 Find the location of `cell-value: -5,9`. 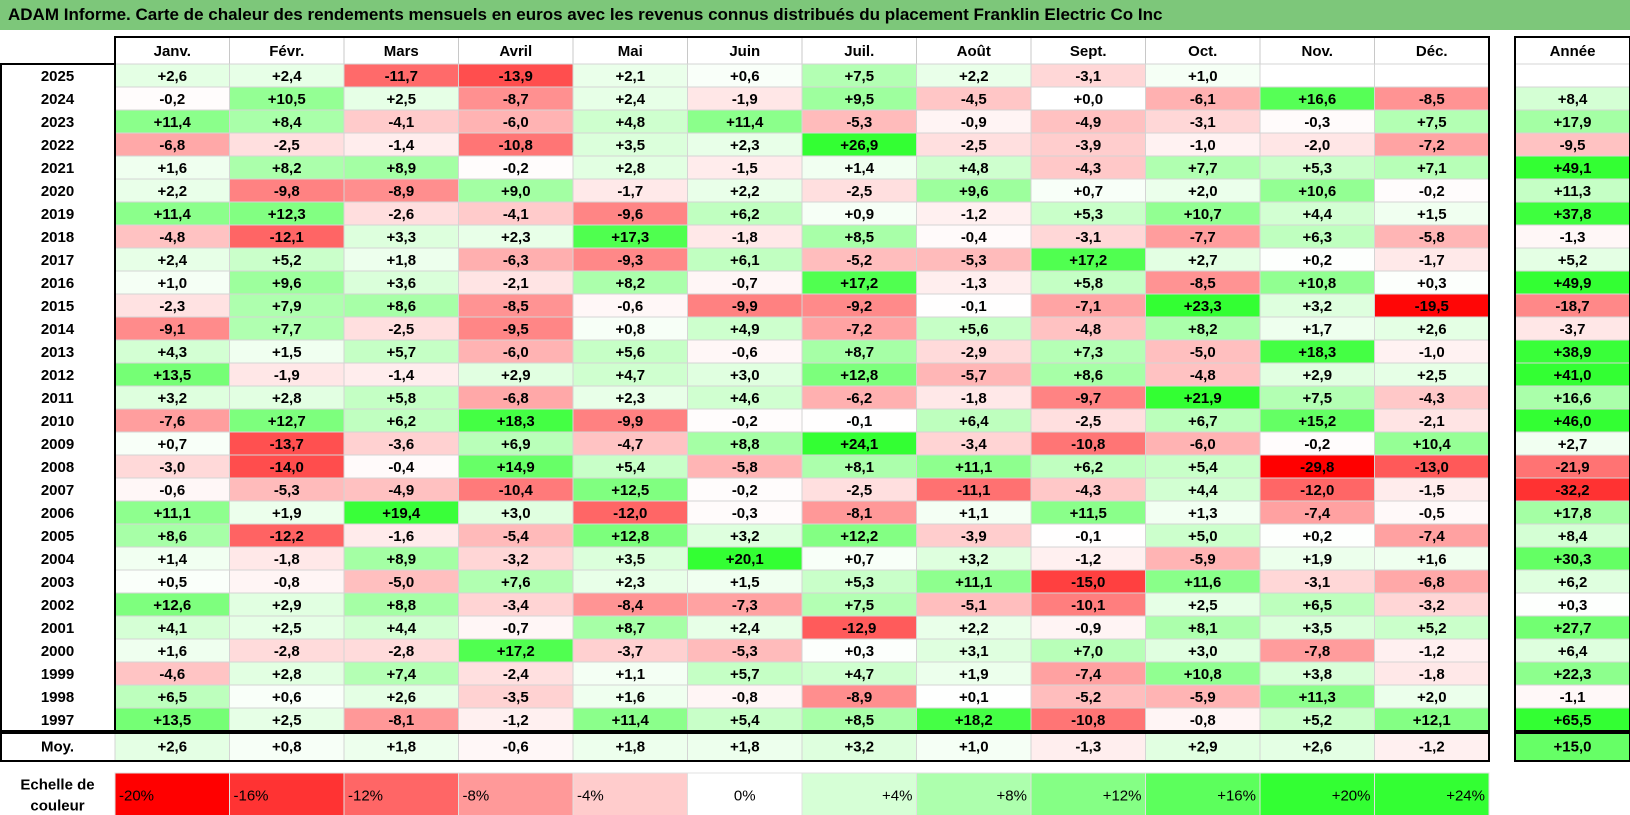

cell-value: -5,9 is located at coordinates (1203, 559).